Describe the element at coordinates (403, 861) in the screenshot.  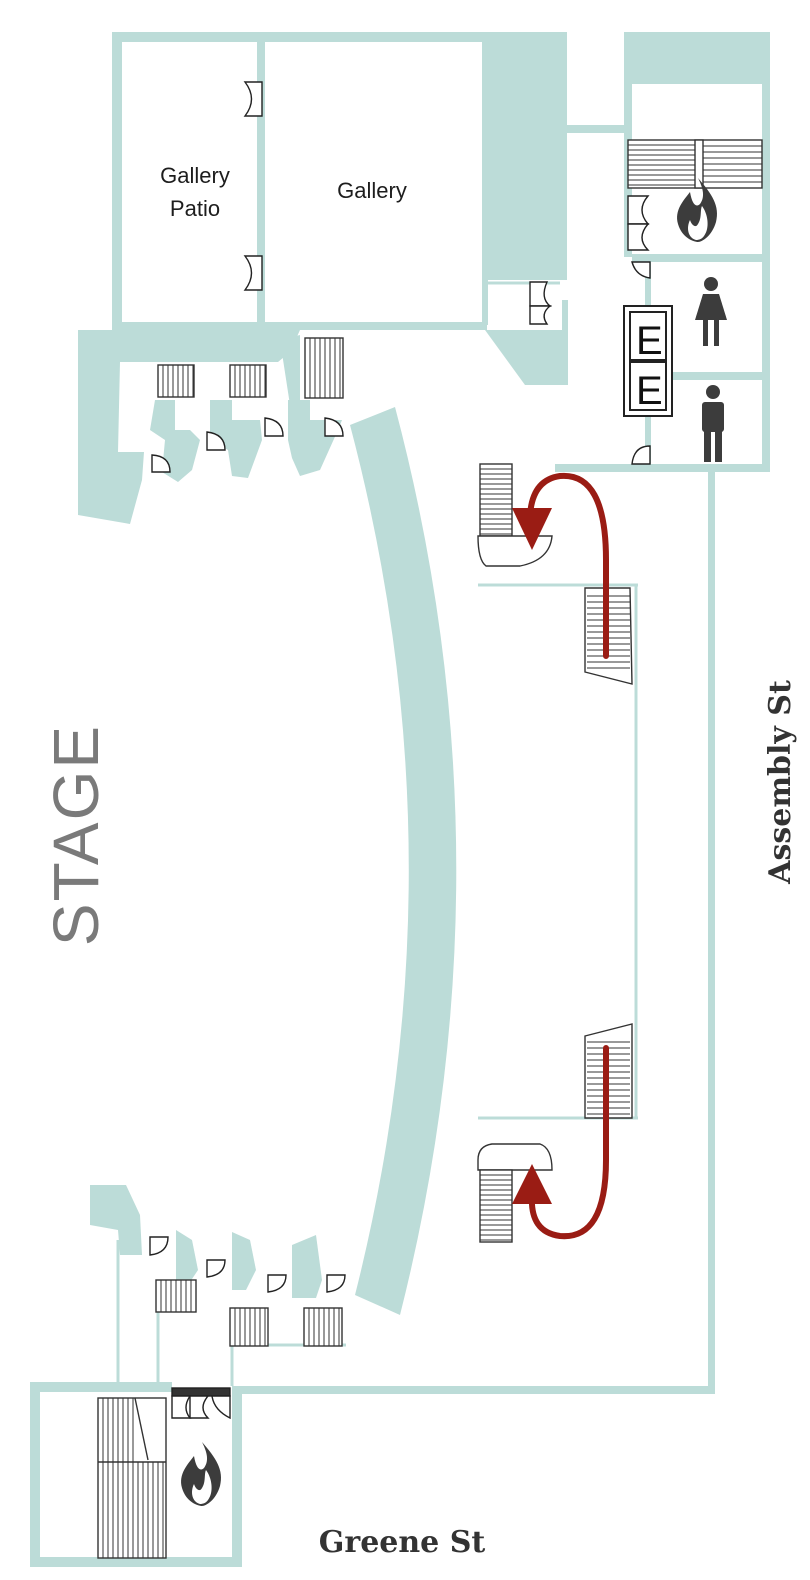
I see `audience-curved-wall` at that location.